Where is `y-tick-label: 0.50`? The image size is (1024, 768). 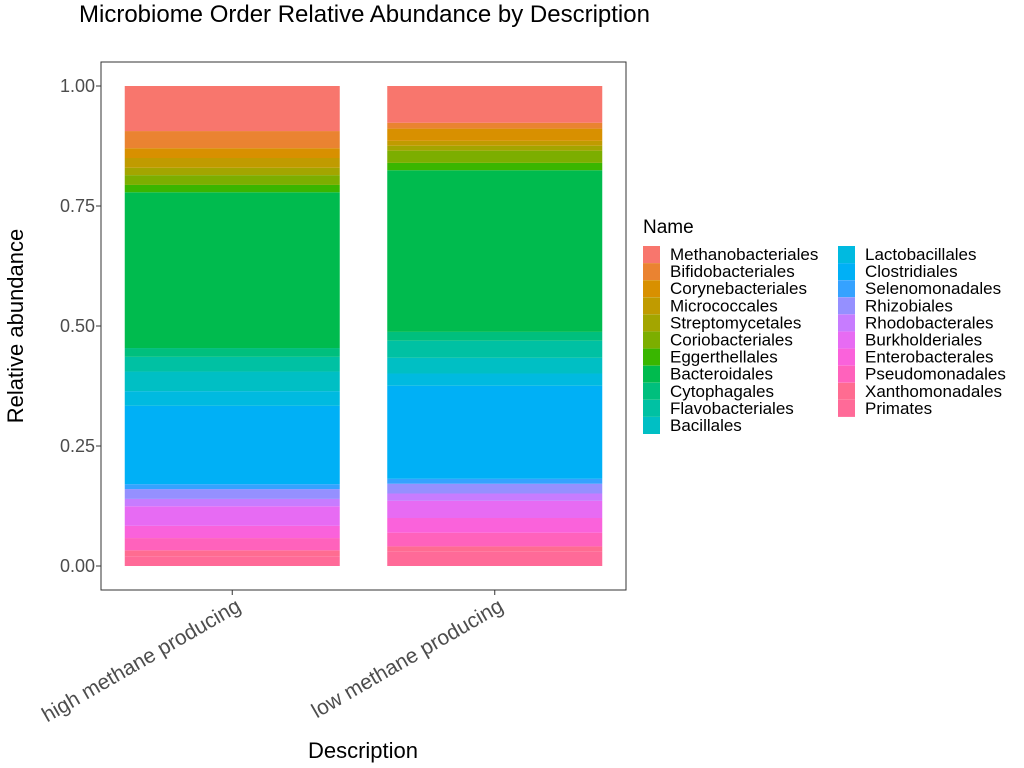
y-tick-label: 0.50 is located at coordinates (77, 326).